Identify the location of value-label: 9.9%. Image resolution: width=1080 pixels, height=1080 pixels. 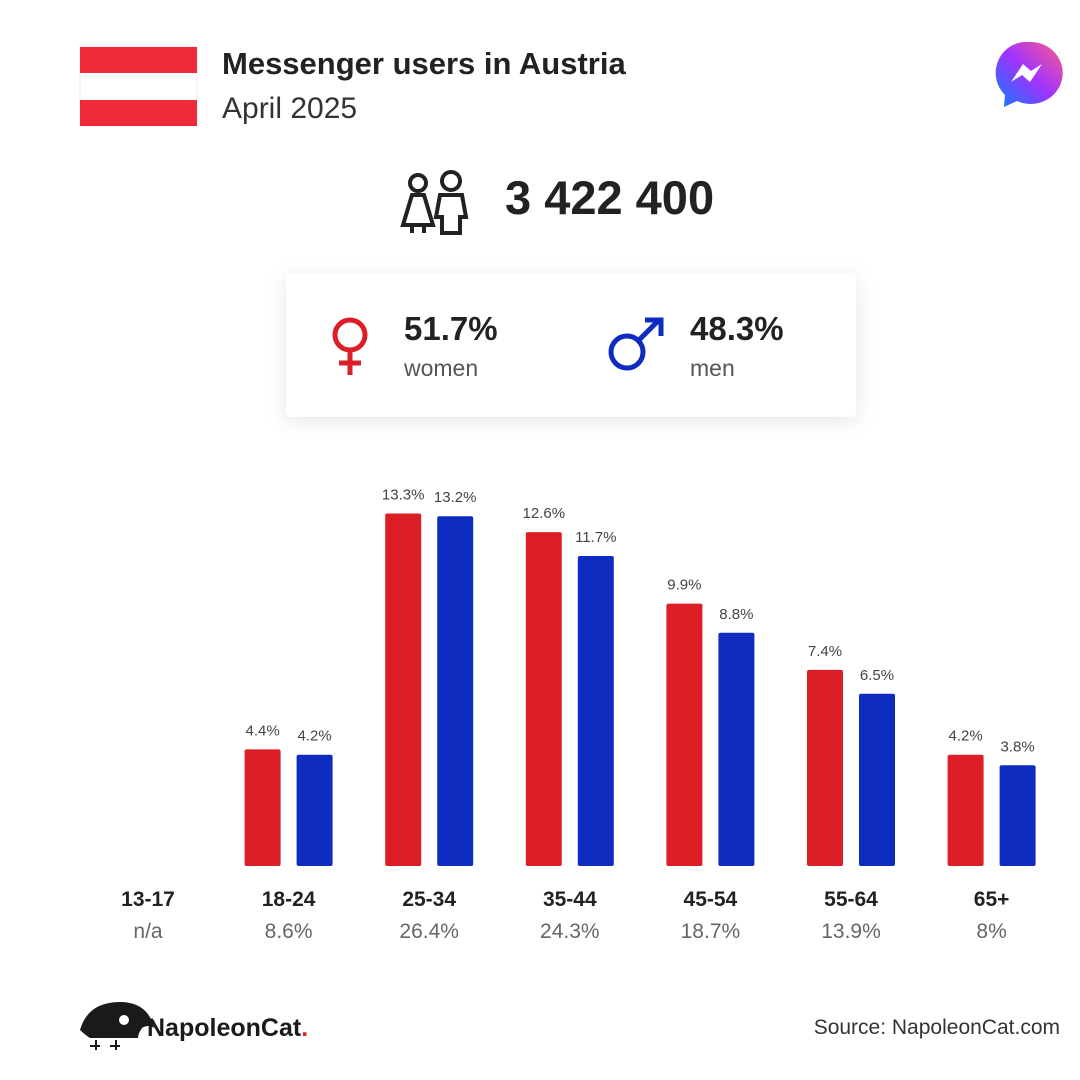
(684, 585).